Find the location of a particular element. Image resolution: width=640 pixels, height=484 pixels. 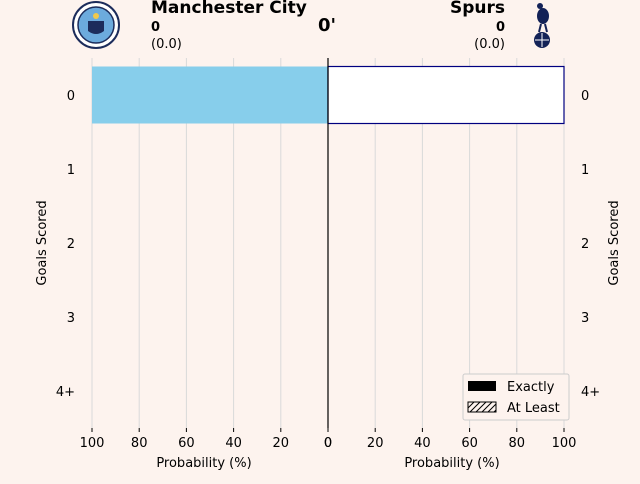

away-ylabel: Goals Scored is located at coordinates (614, 242).